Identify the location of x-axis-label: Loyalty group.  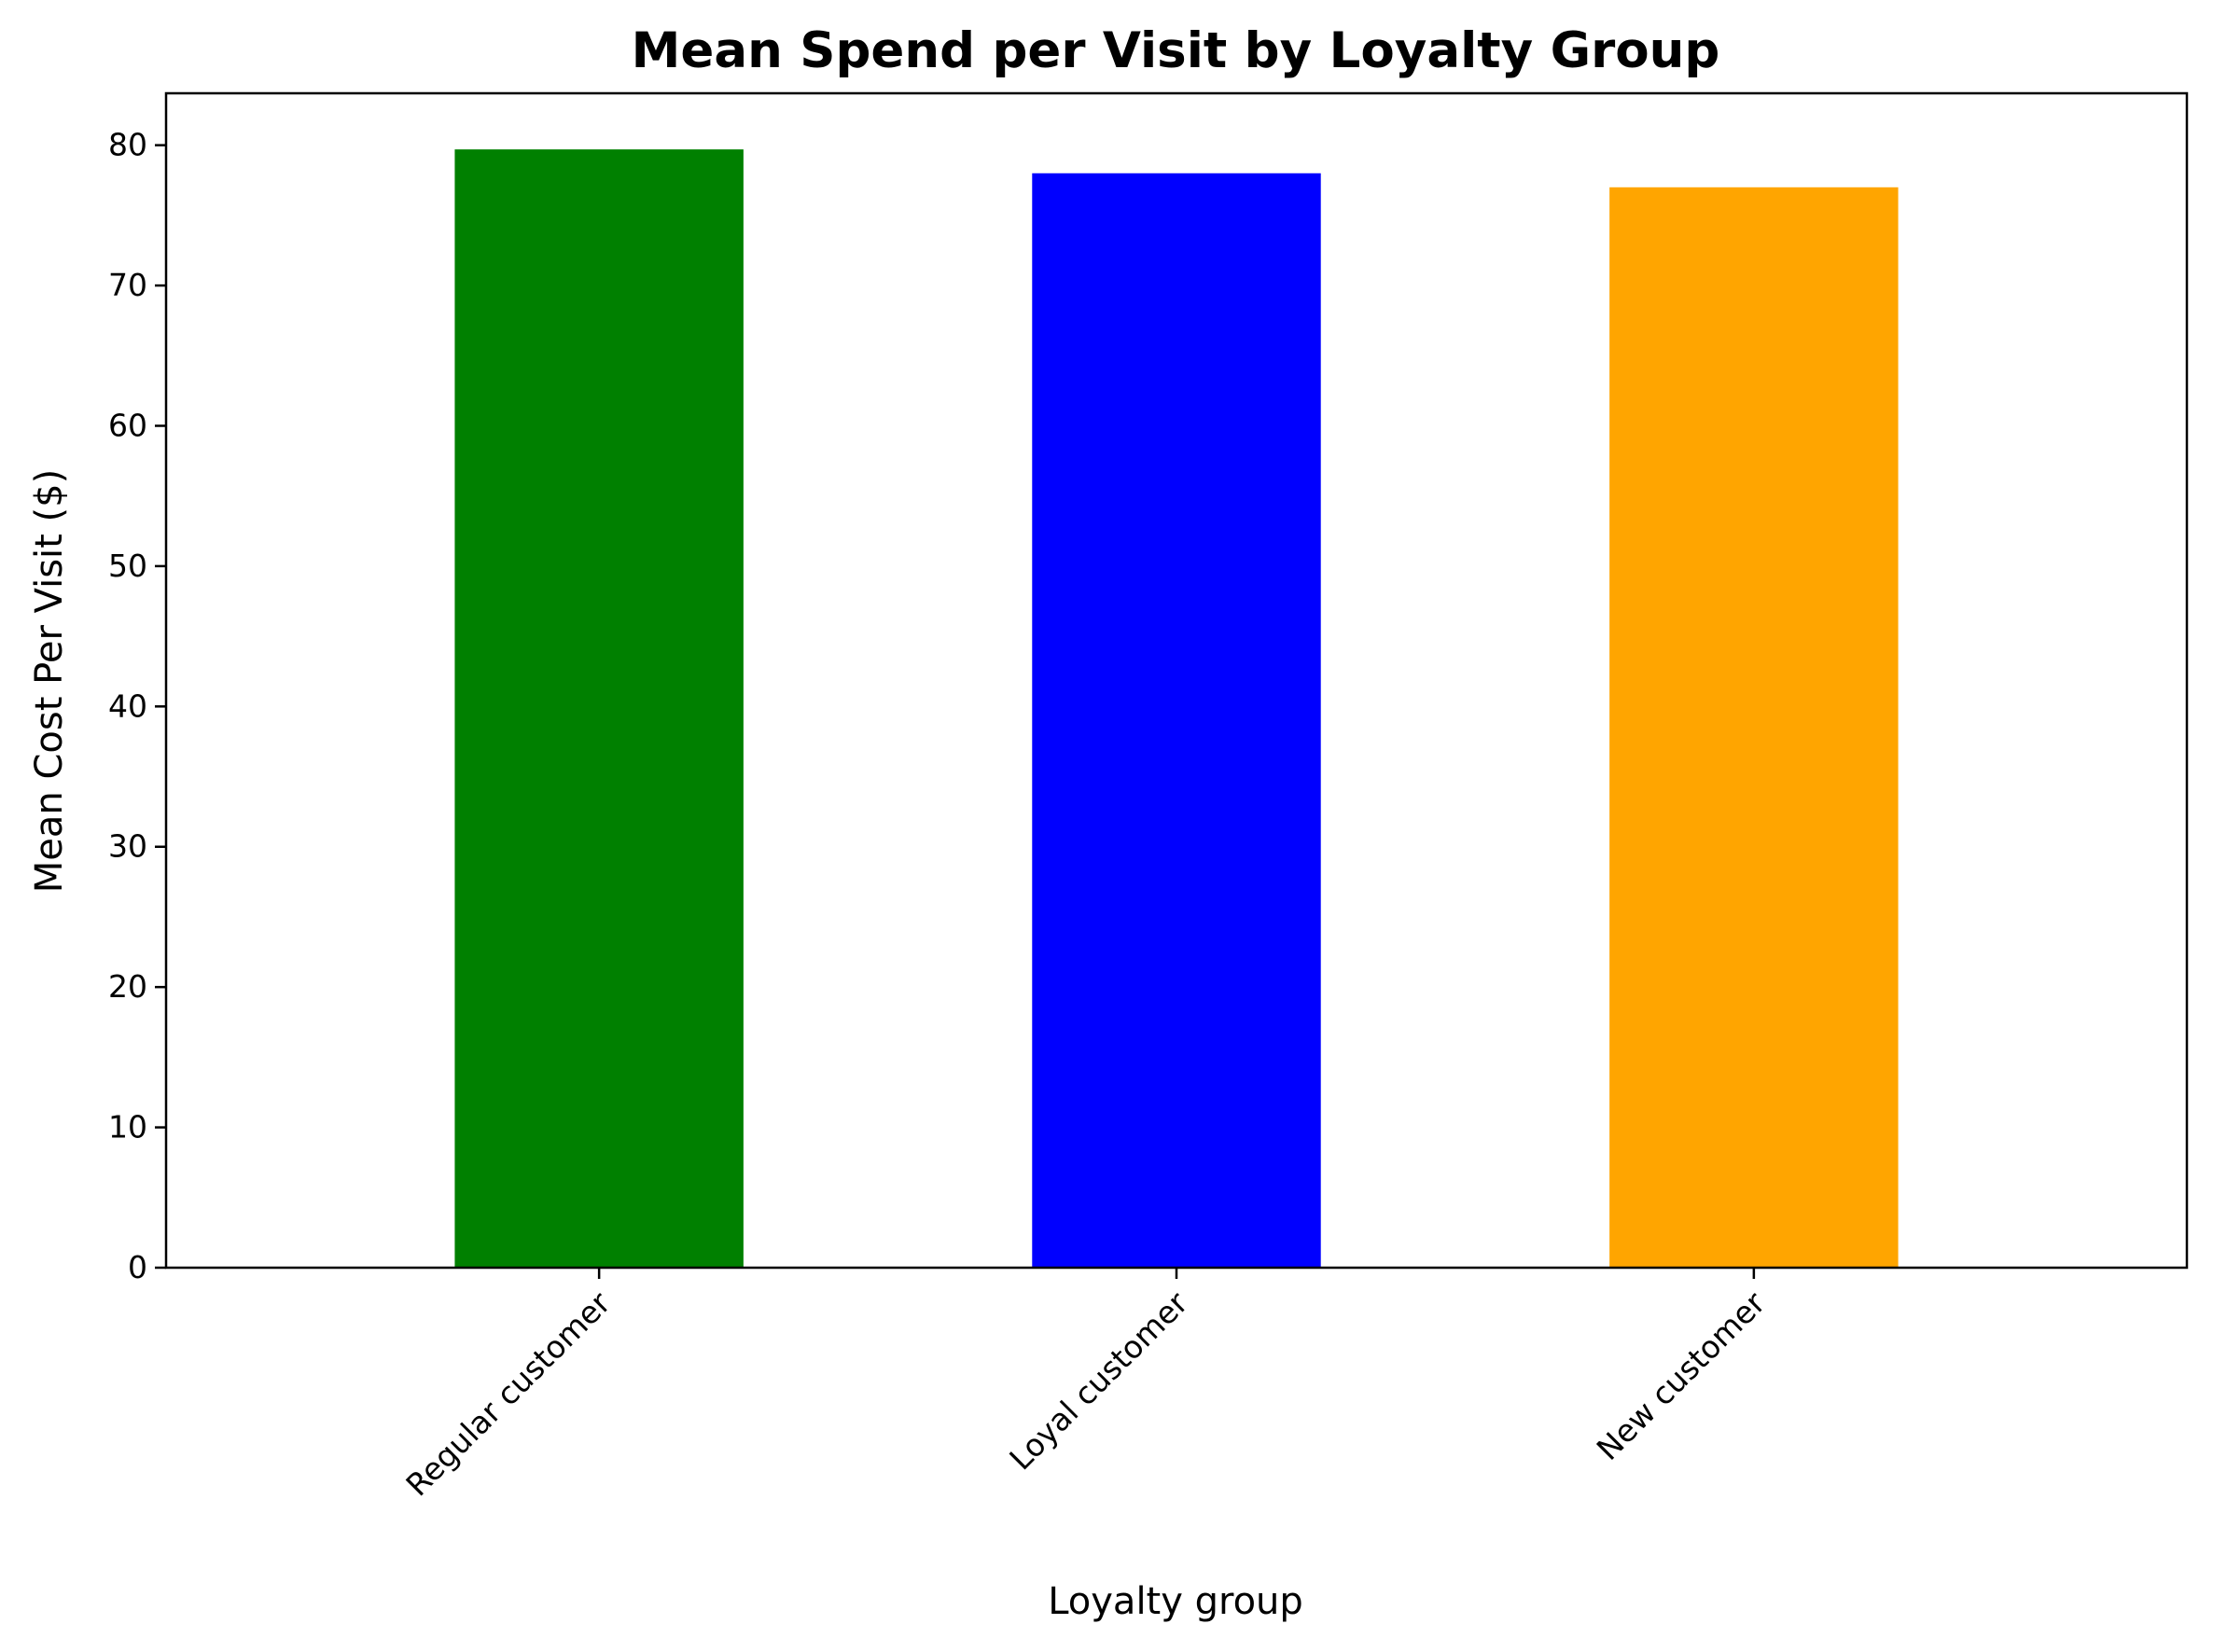
(1175, 1601).